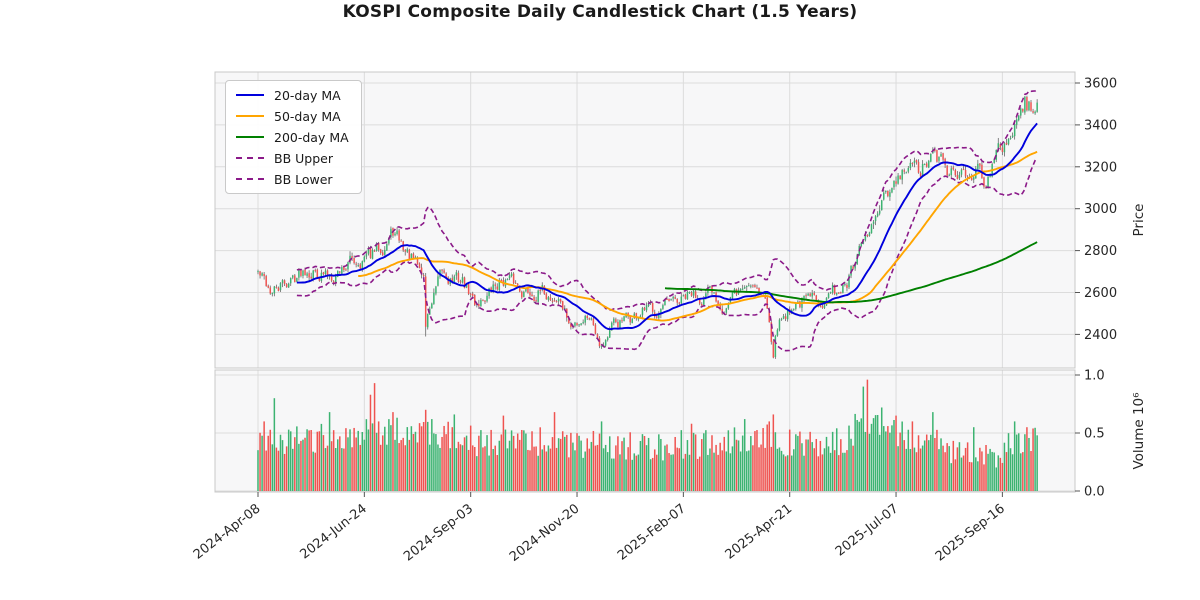 The image size is (1200, 600). I want to click on legend-item-ma20: 20-day MA, so click(292, 95).